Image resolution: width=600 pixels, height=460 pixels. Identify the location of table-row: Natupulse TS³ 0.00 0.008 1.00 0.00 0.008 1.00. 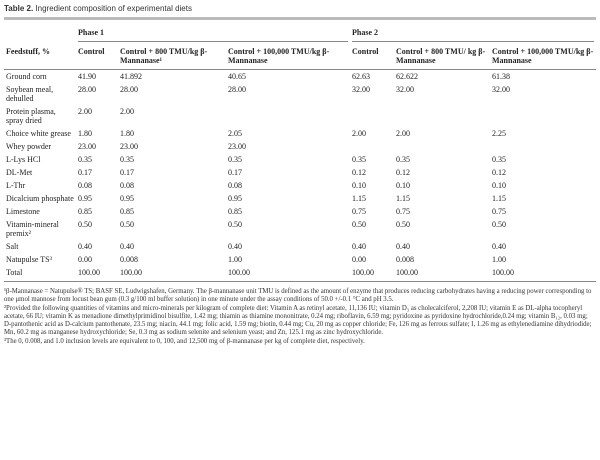
(300, 259).